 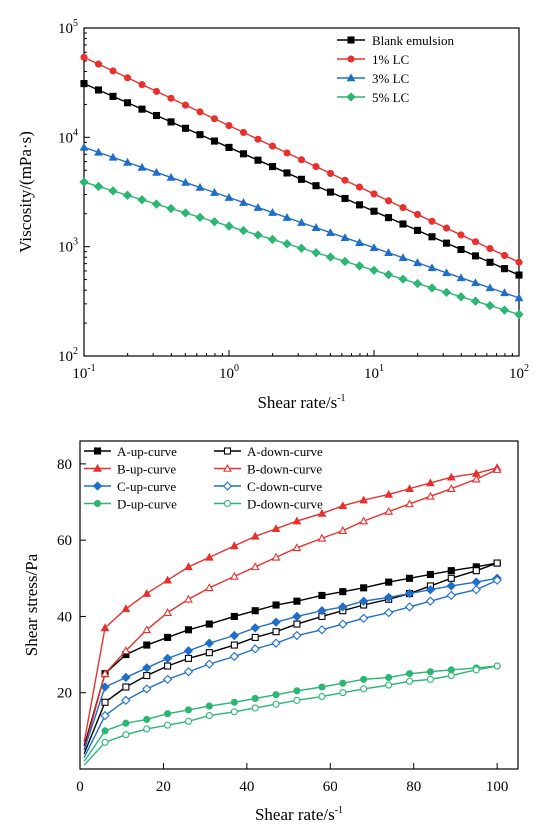 I want to click on legend-label: 1% LC, so click(x=390, y=59).